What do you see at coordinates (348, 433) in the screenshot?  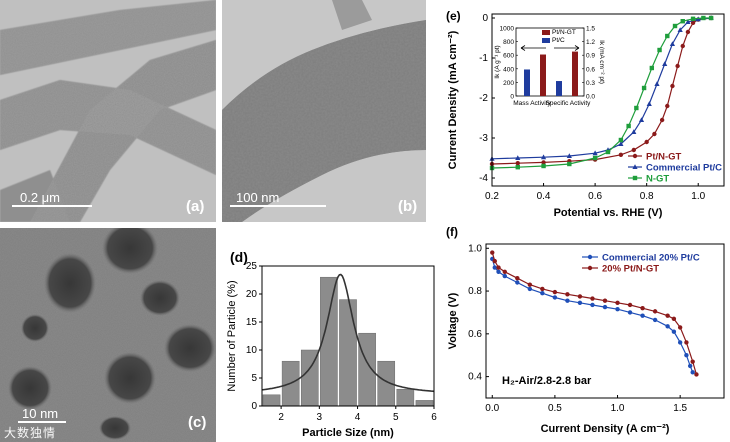 I see `x-axis-label: Particle Size (nm)` at bounding box center [348, 433].